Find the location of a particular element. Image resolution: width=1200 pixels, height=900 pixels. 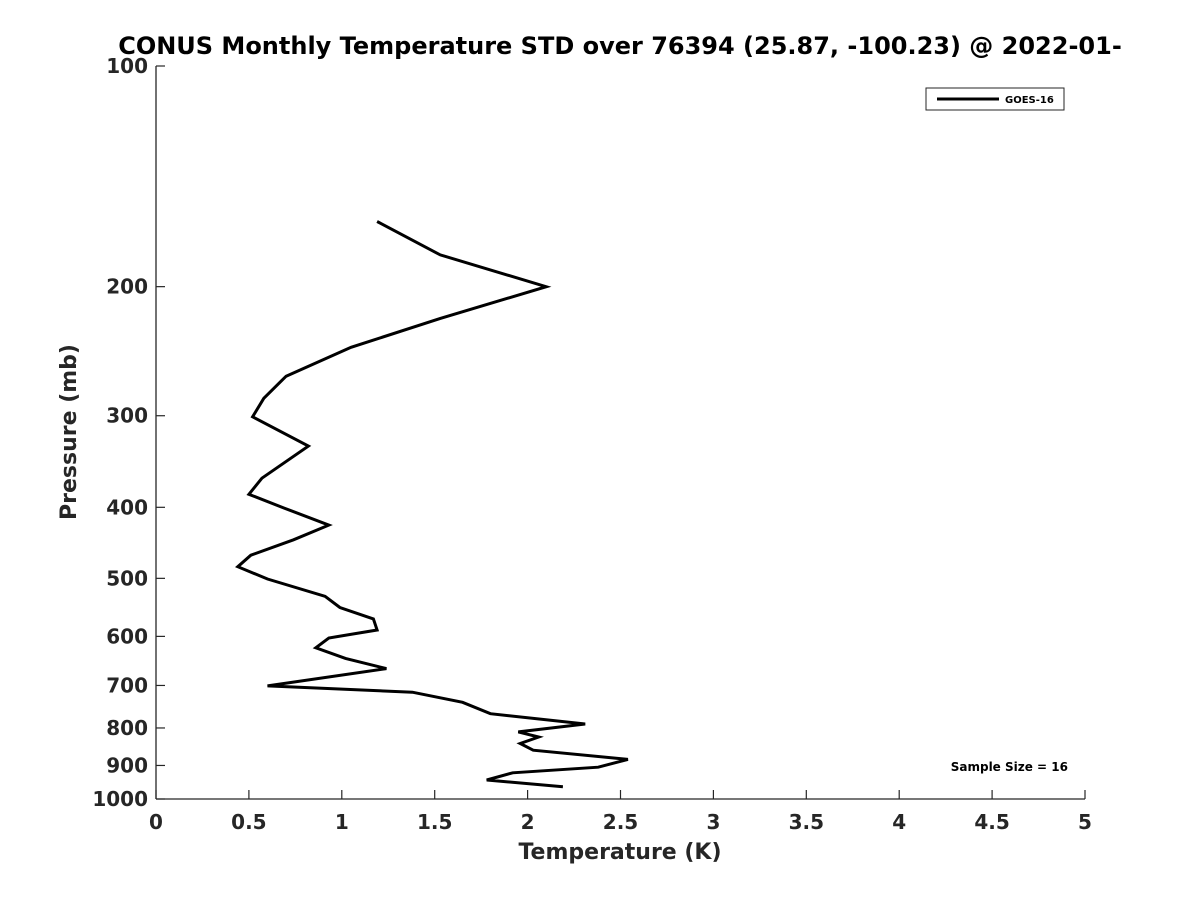

y-axis-label: Pressure (mb) is located at coordinates (69, 432).